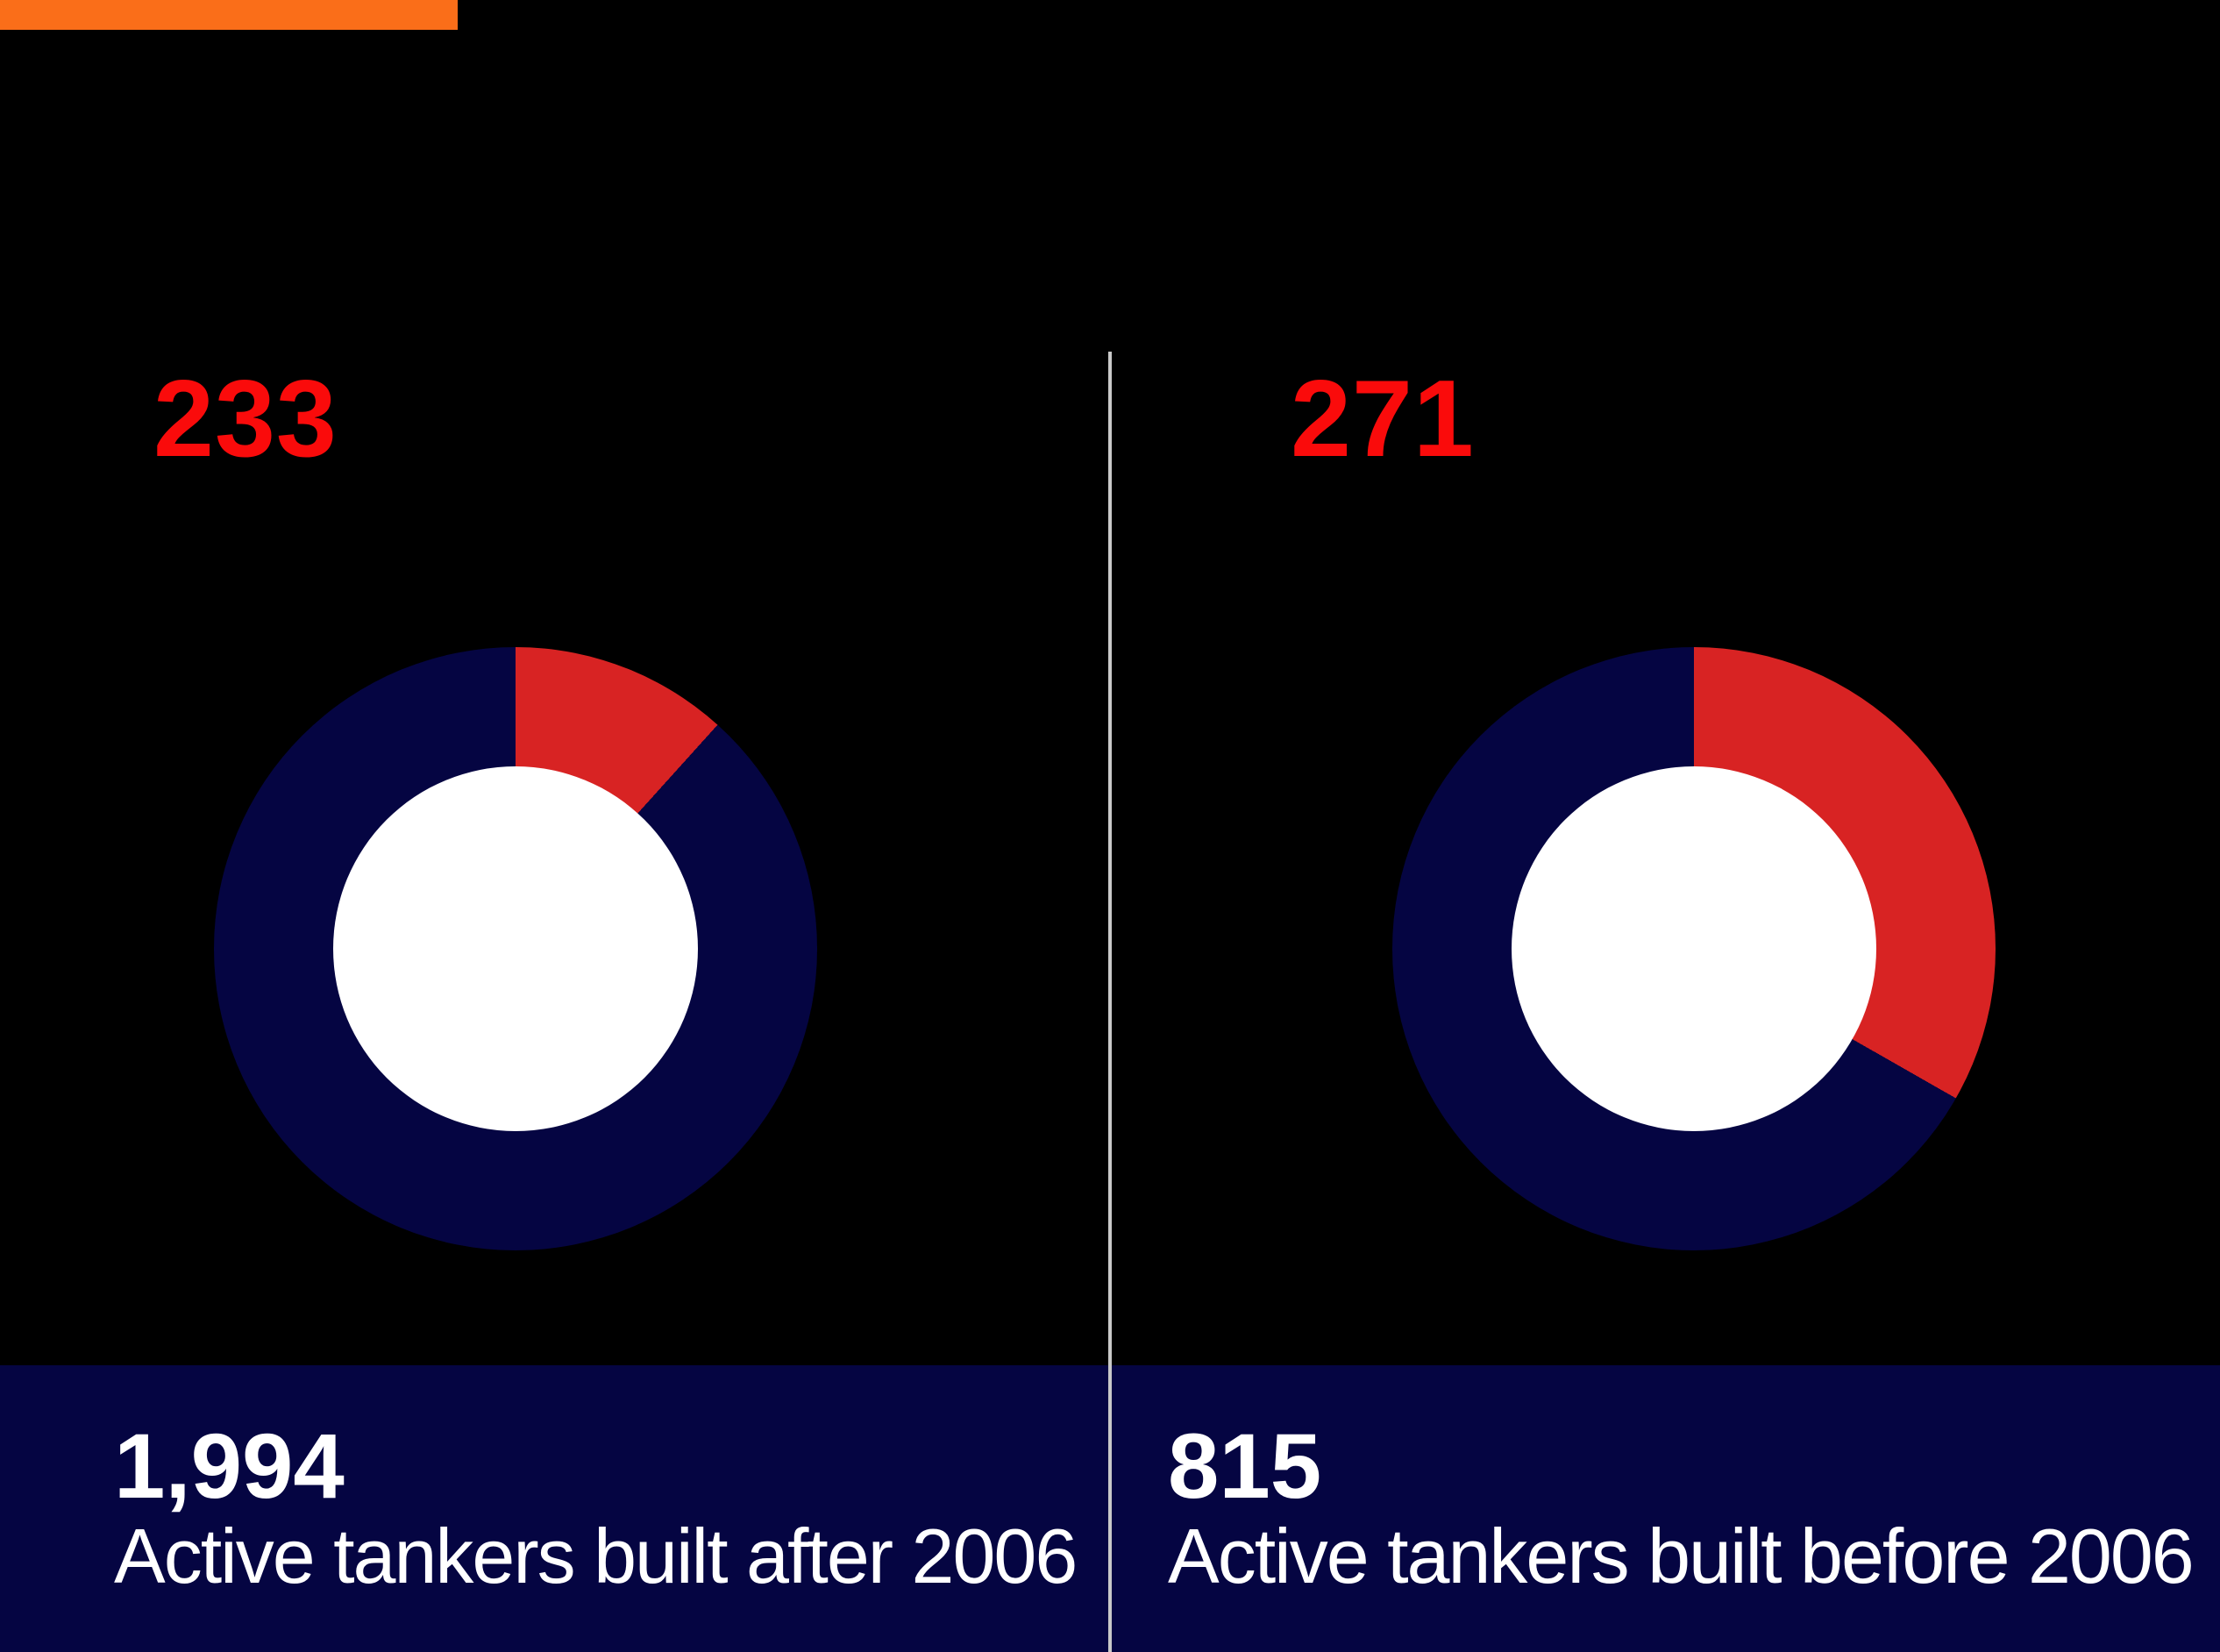  I want to click on highlight-count-before-2006: 271, so click(1383, 419).